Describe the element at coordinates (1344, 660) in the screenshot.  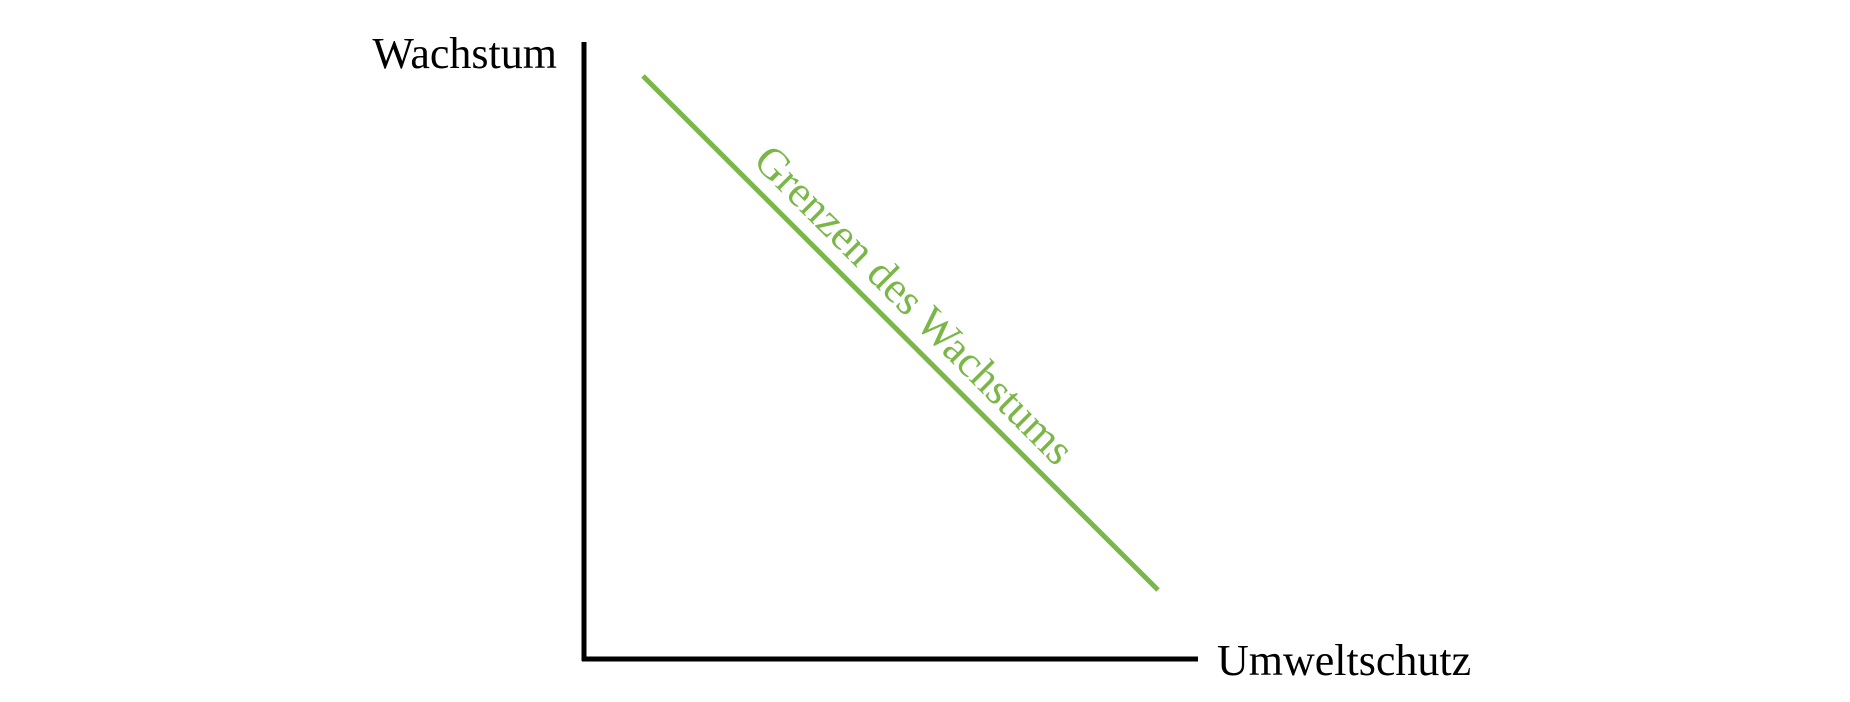
I see `x-axis-label: Umweltschutz` at that location.